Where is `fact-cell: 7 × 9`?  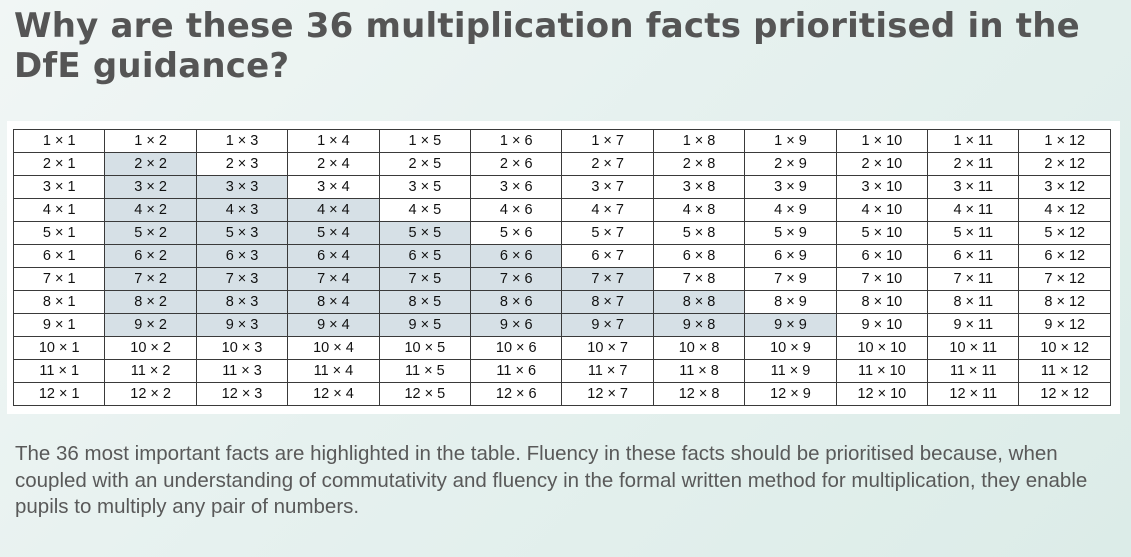
fact-cell: 7 × 9 is located at coordinates (790, 279).